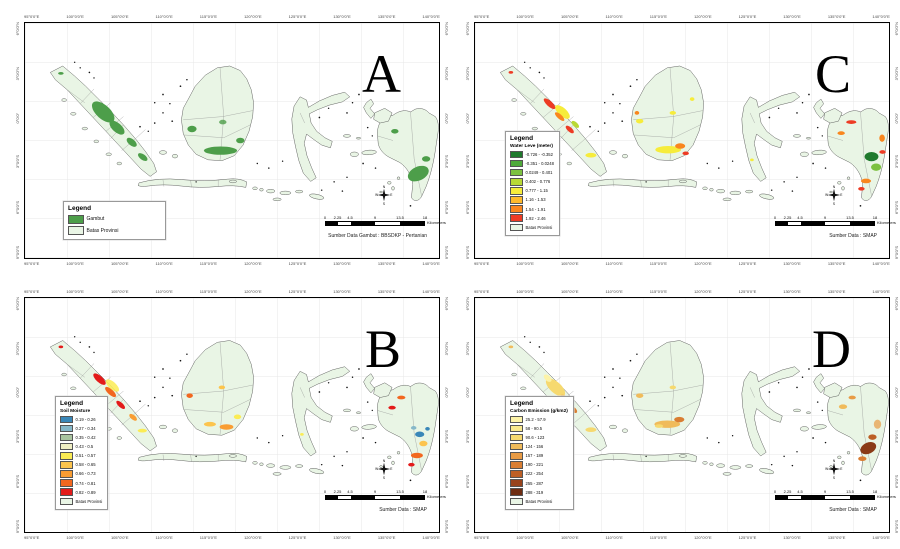  I want to click on legend-label: Gambut, so click(95, 219).